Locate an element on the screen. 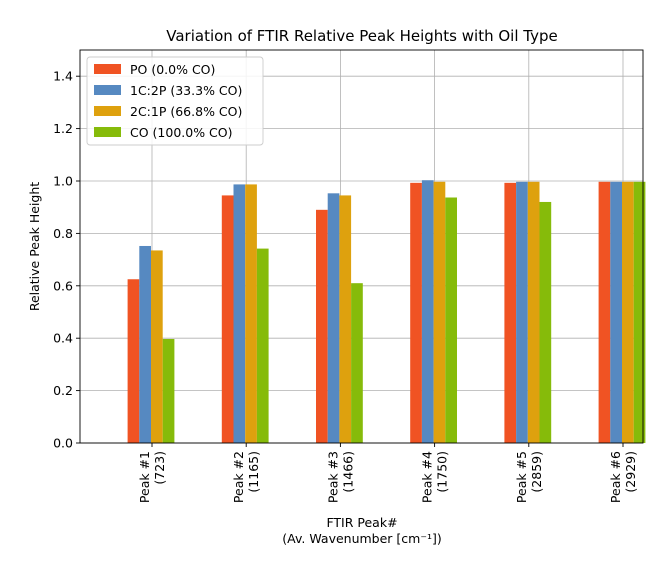 The width and height of the screenshot is (667, 561). y-tick-labels: 0.0 0.2 0.4 0.6 0.8 1.0 1.2 1.4 is located at coordinates (66, 260).